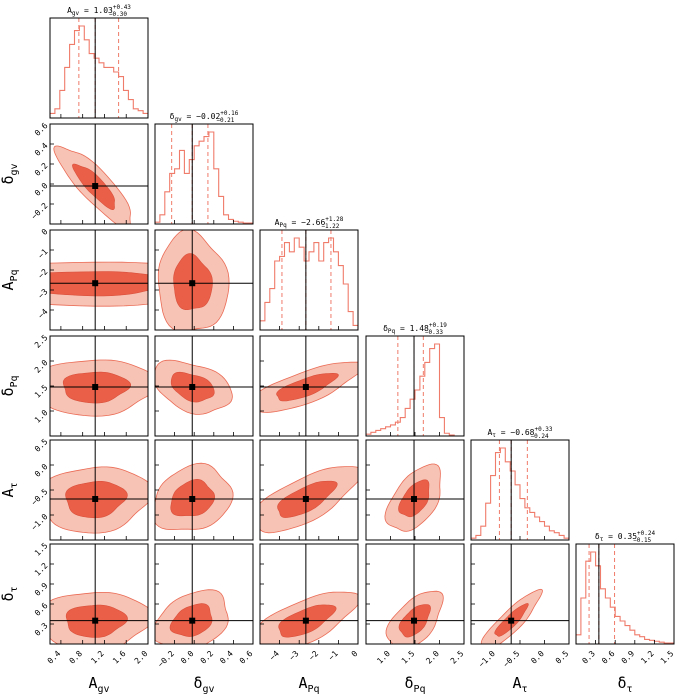 The image size is (695, 695). I want to click on histogram-dPq, so click(415, 389).